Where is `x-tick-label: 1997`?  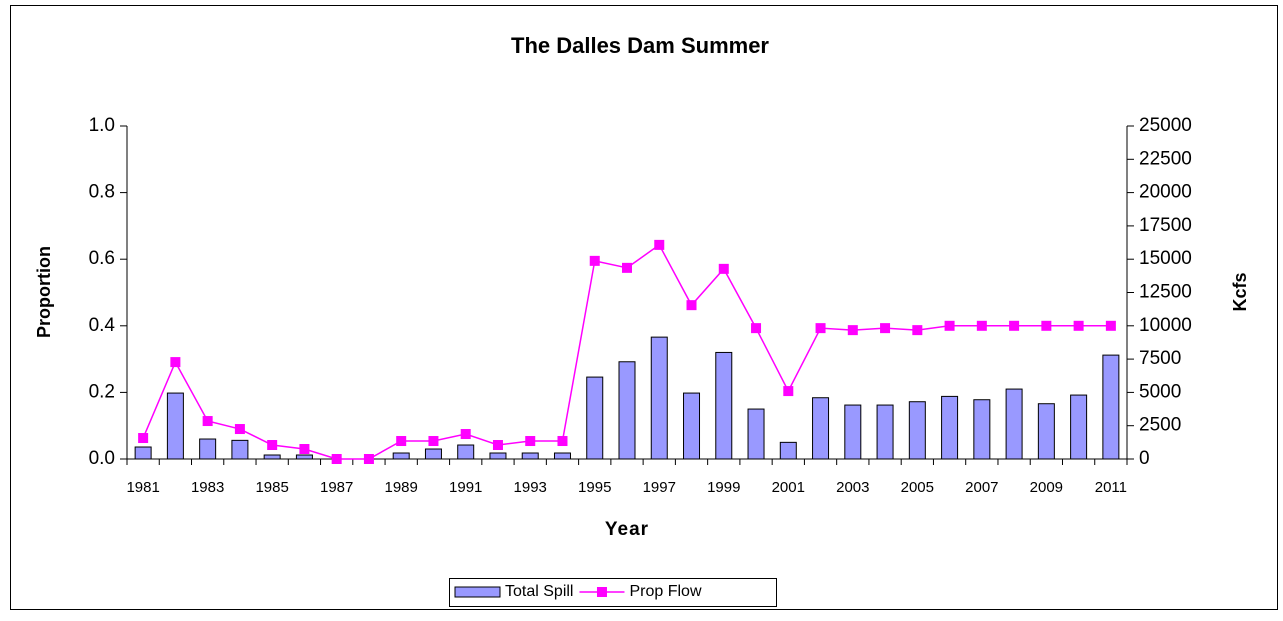 x-tick-label: 1997 is located at coordinates (659, 487).